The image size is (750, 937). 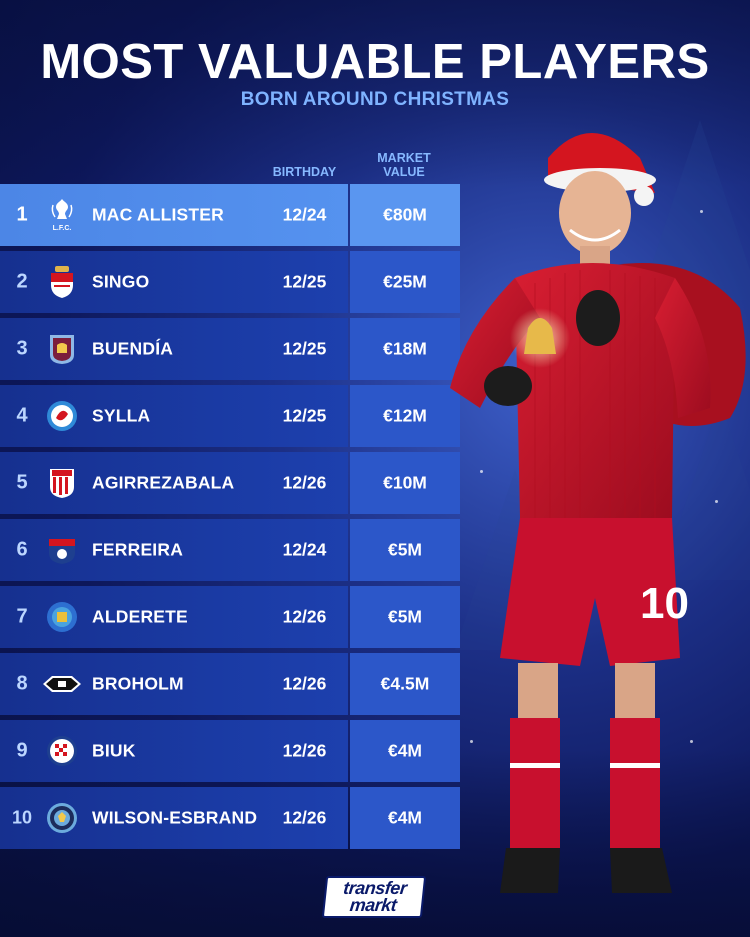 I want to click on player-rank: 7, so click(x=22, y=616).